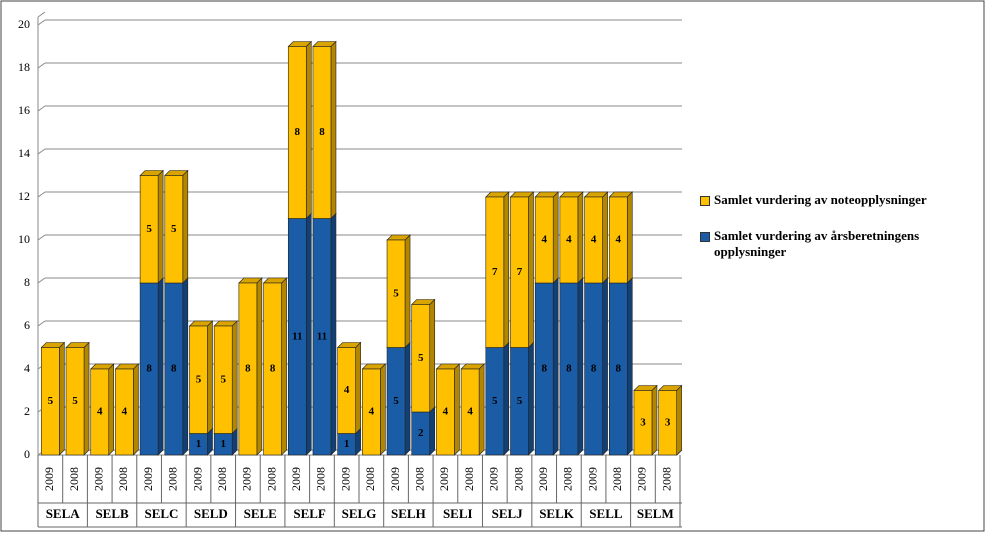 This screenshot has height=533, width=986. Describe the element at coordinates (63, 513) in the screenshot. I see `group-label: SELA` at that location.